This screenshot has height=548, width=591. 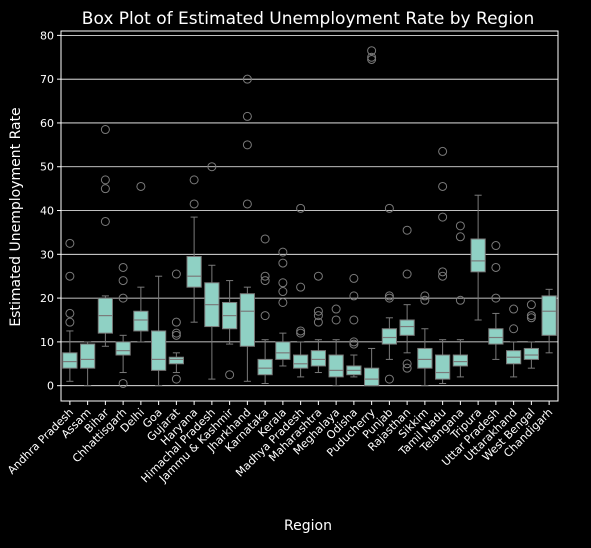 I want to click on y-tick-label: 80, so click(x=47, y=35).